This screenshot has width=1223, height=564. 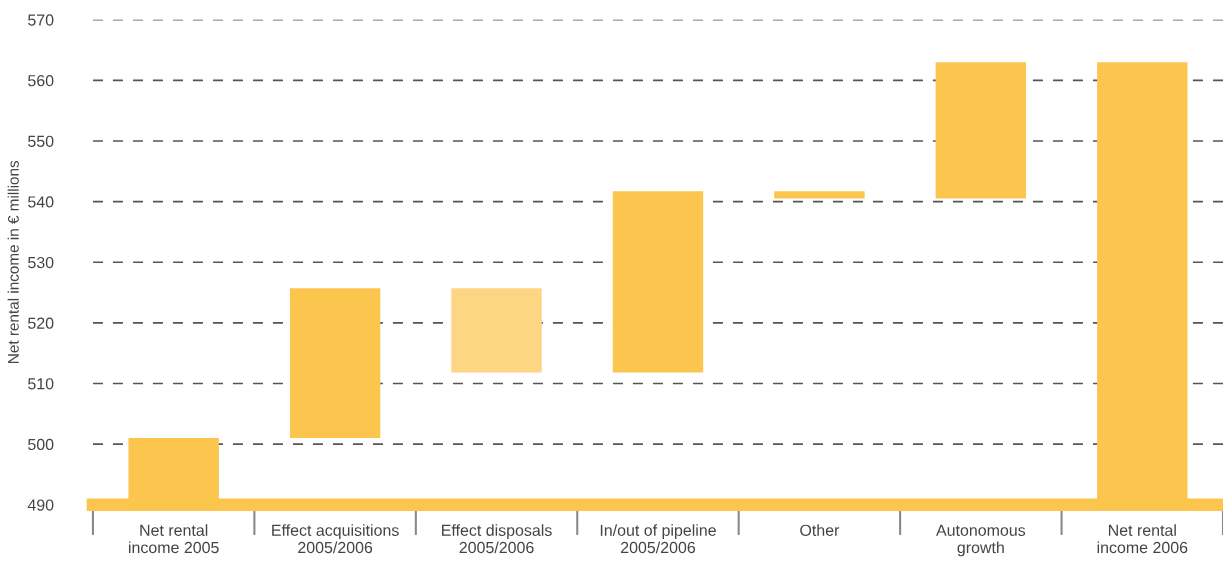 What do you see at coordinates (658, 539) in the screenshot?
I see `x-tick-label: In/out of pipeline 2005/2006` at bounding box center [658, 539].